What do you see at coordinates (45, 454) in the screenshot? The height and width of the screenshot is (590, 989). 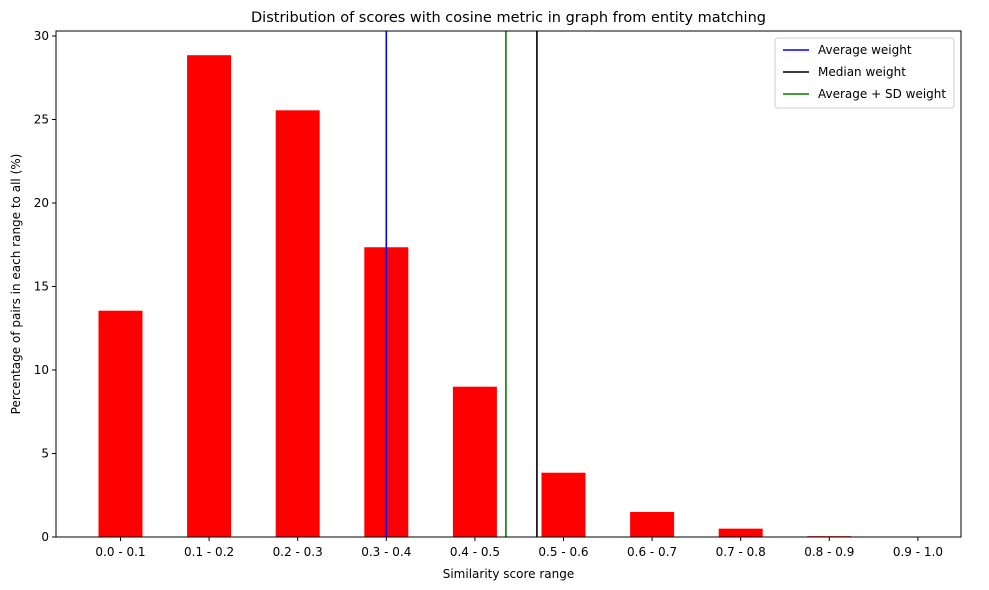 I see `y-tick-label: 5` at bounding box center [45, 454].